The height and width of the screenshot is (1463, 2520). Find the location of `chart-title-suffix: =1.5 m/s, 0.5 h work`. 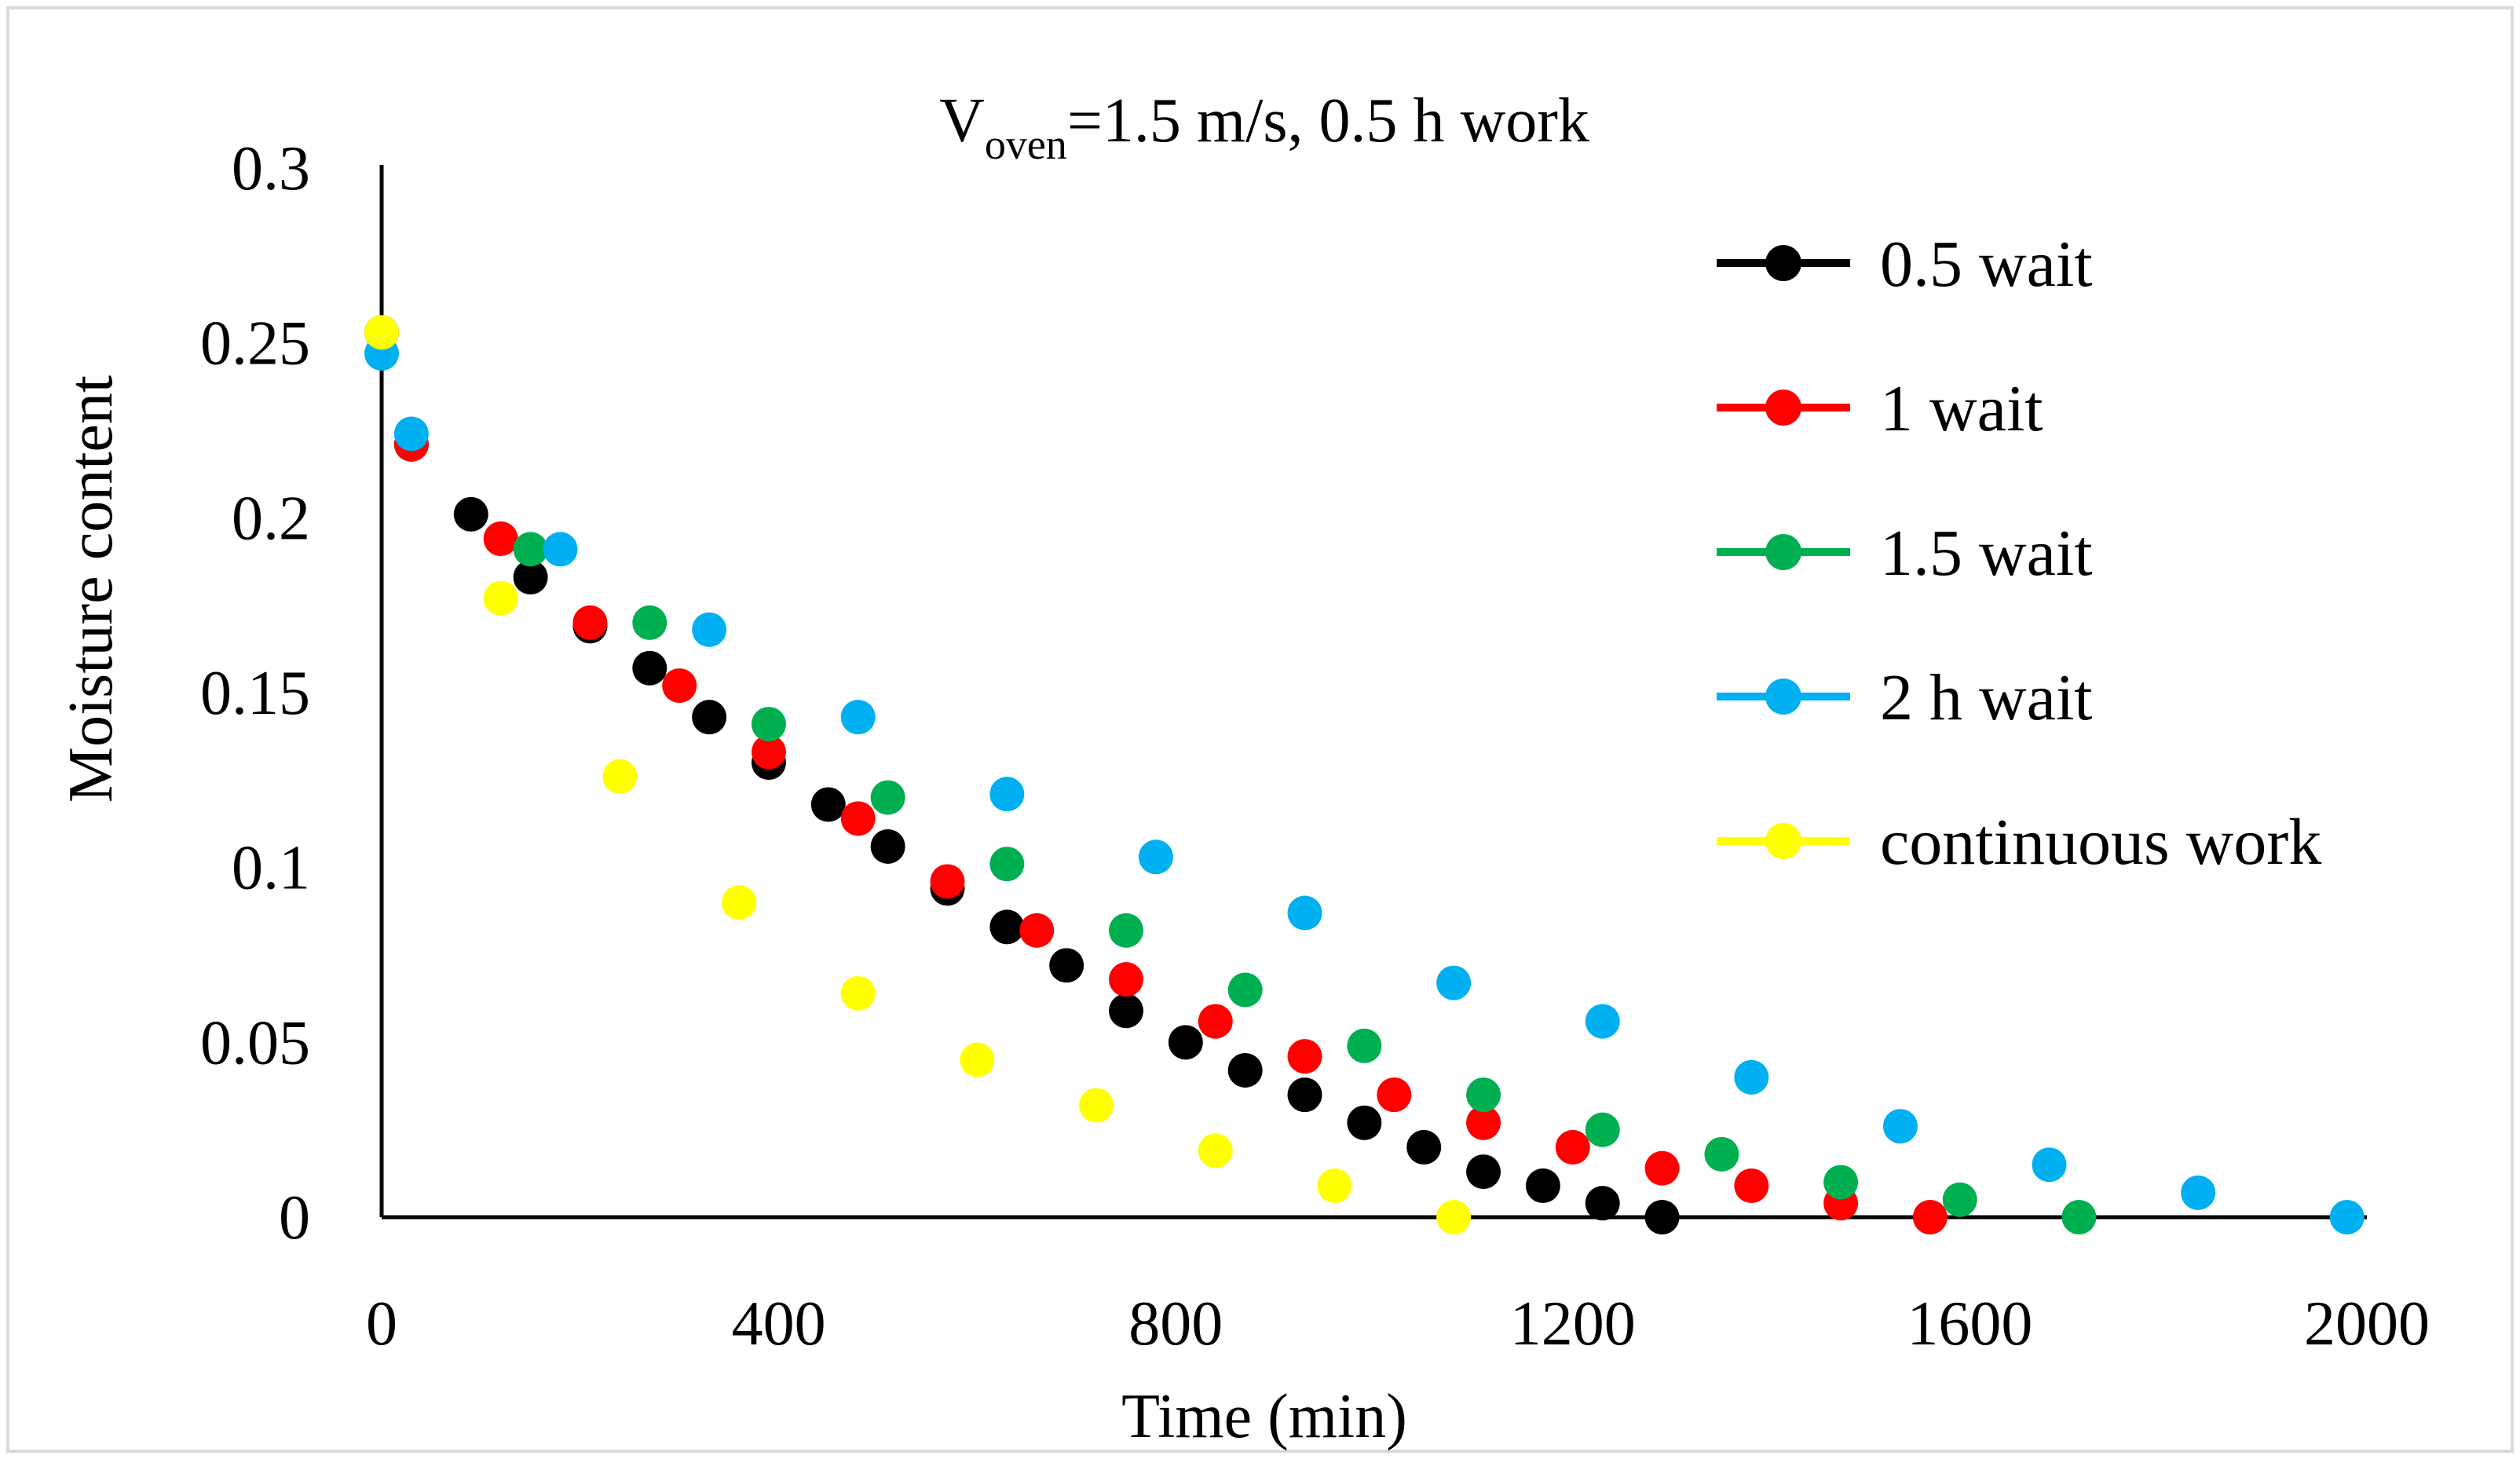

chart-title-suffix: =1.5 m/s, 0.5 h work is located at coordinates (1328, 120).